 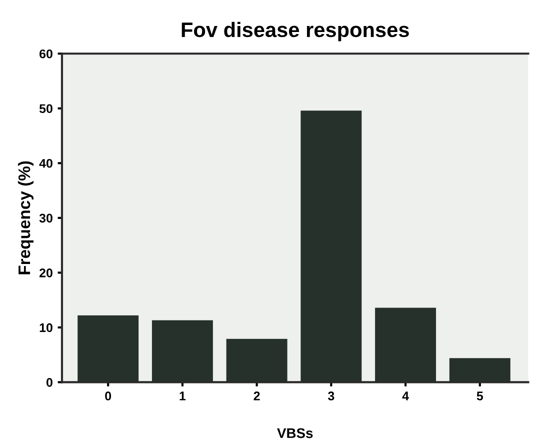 I want to click on y-tick-label: 50, so click(x=45, y=109).